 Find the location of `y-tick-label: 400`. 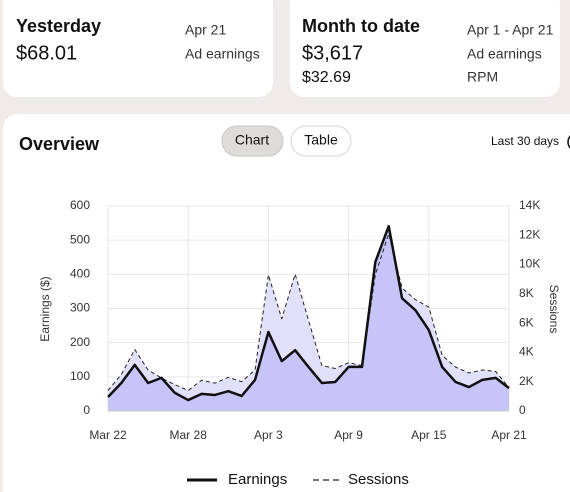

y-tick-label: 400 is located at coordinates (80, 274).